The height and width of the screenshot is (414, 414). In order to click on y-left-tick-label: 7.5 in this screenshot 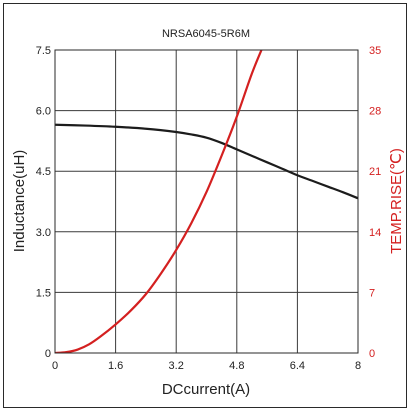, I will do `click(43, 51)`.